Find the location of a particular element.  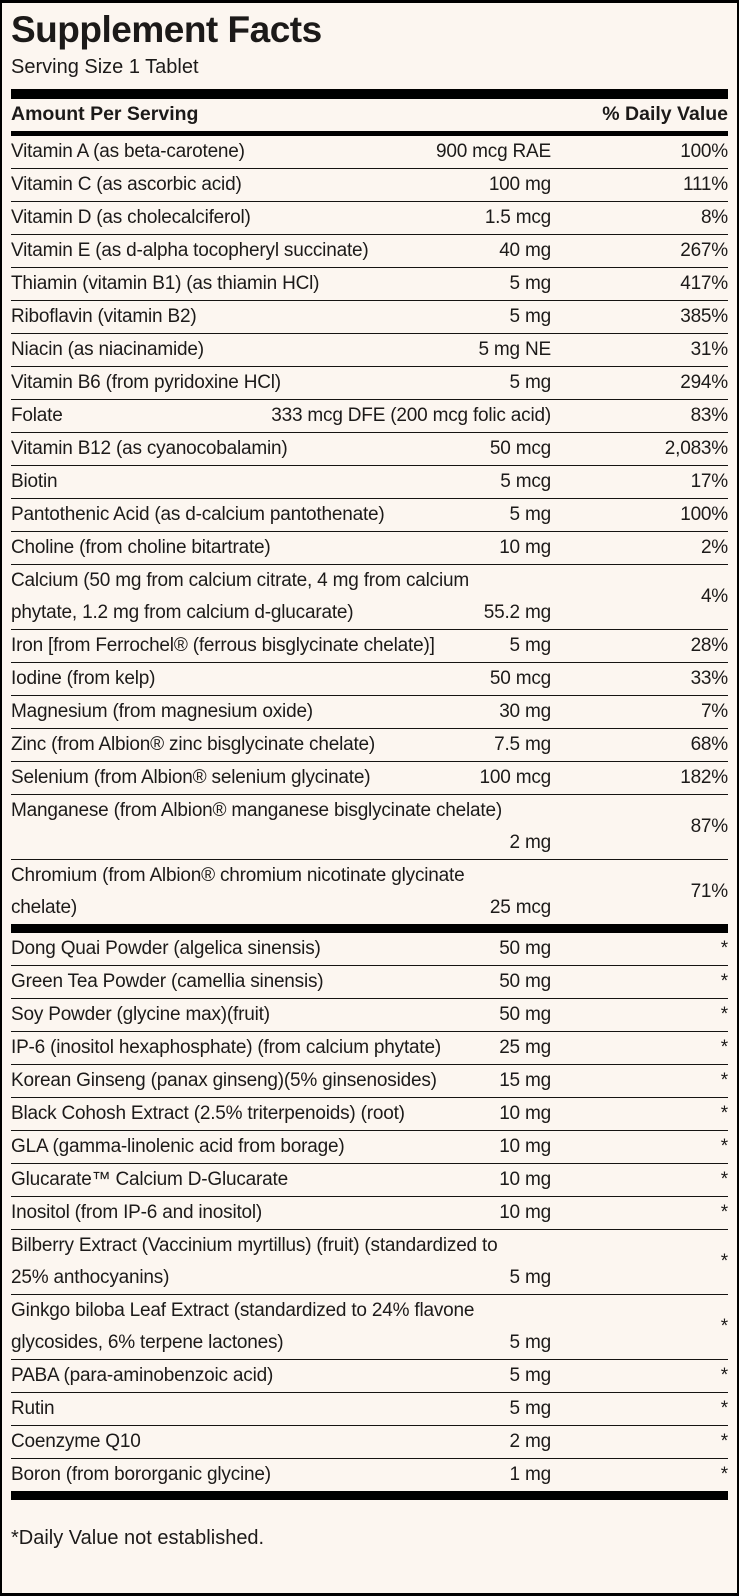

daily-value: 2,083% is located at coordinates (696, 448).